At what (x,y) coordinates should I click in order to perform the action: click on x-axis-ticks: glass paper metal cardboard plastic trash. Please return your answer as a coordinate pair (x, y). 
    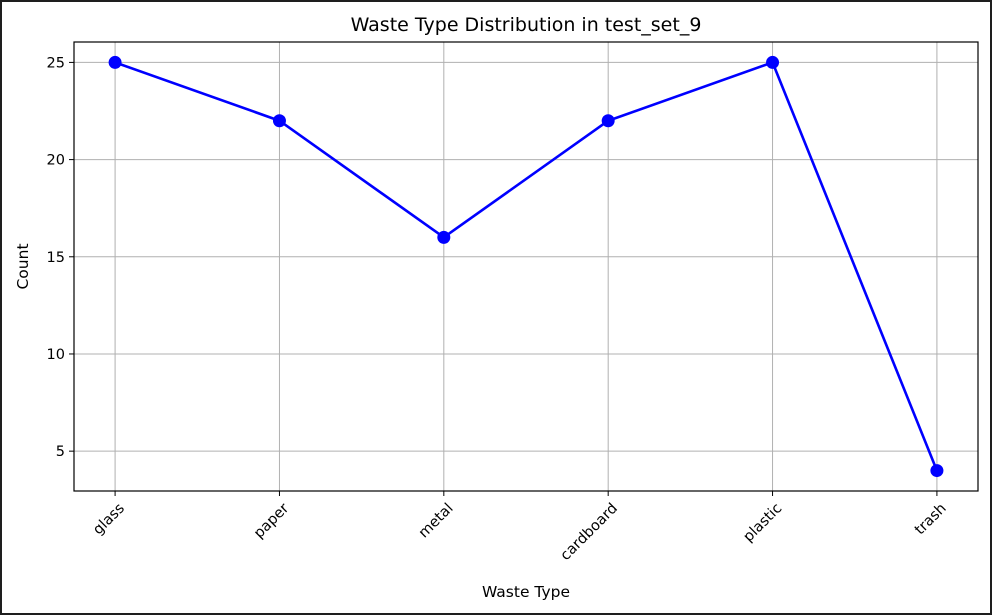
    Looking at the image, I should click on (520, 527).